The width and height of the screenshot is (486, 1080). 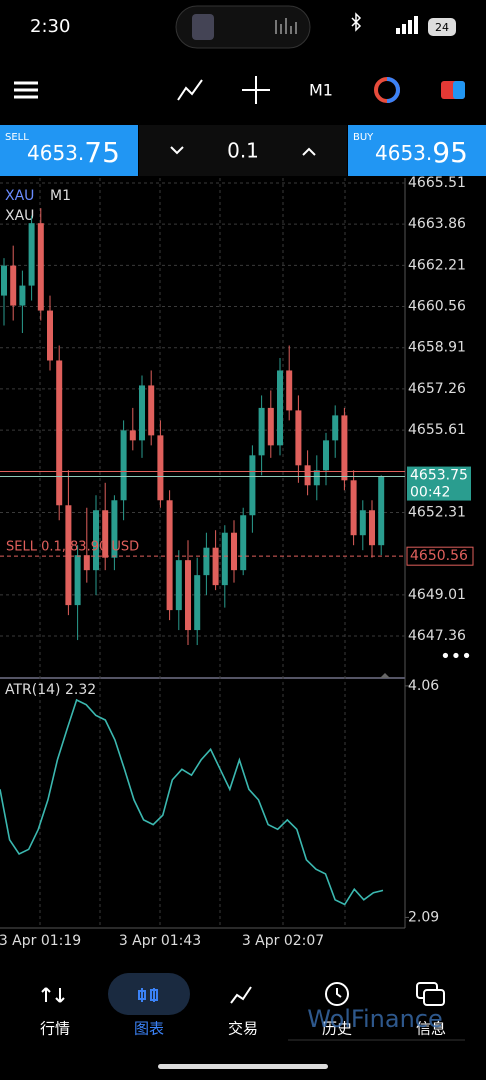 What do you see at coordinates (407, 25) in the screenshot?
I see `signal-icon` at bounding box center [407, 25].